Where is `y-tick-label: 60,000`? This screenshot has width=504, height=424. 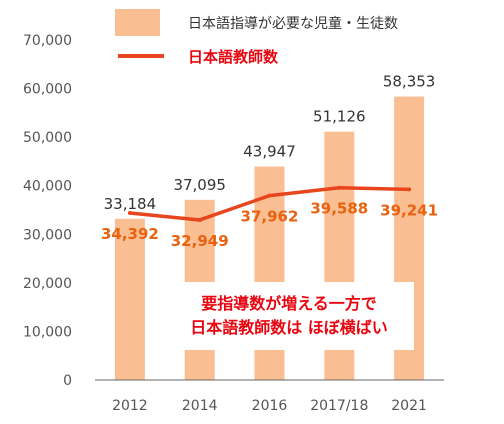 y-tick-label: 60,000 is located at coordinates (47, 90).